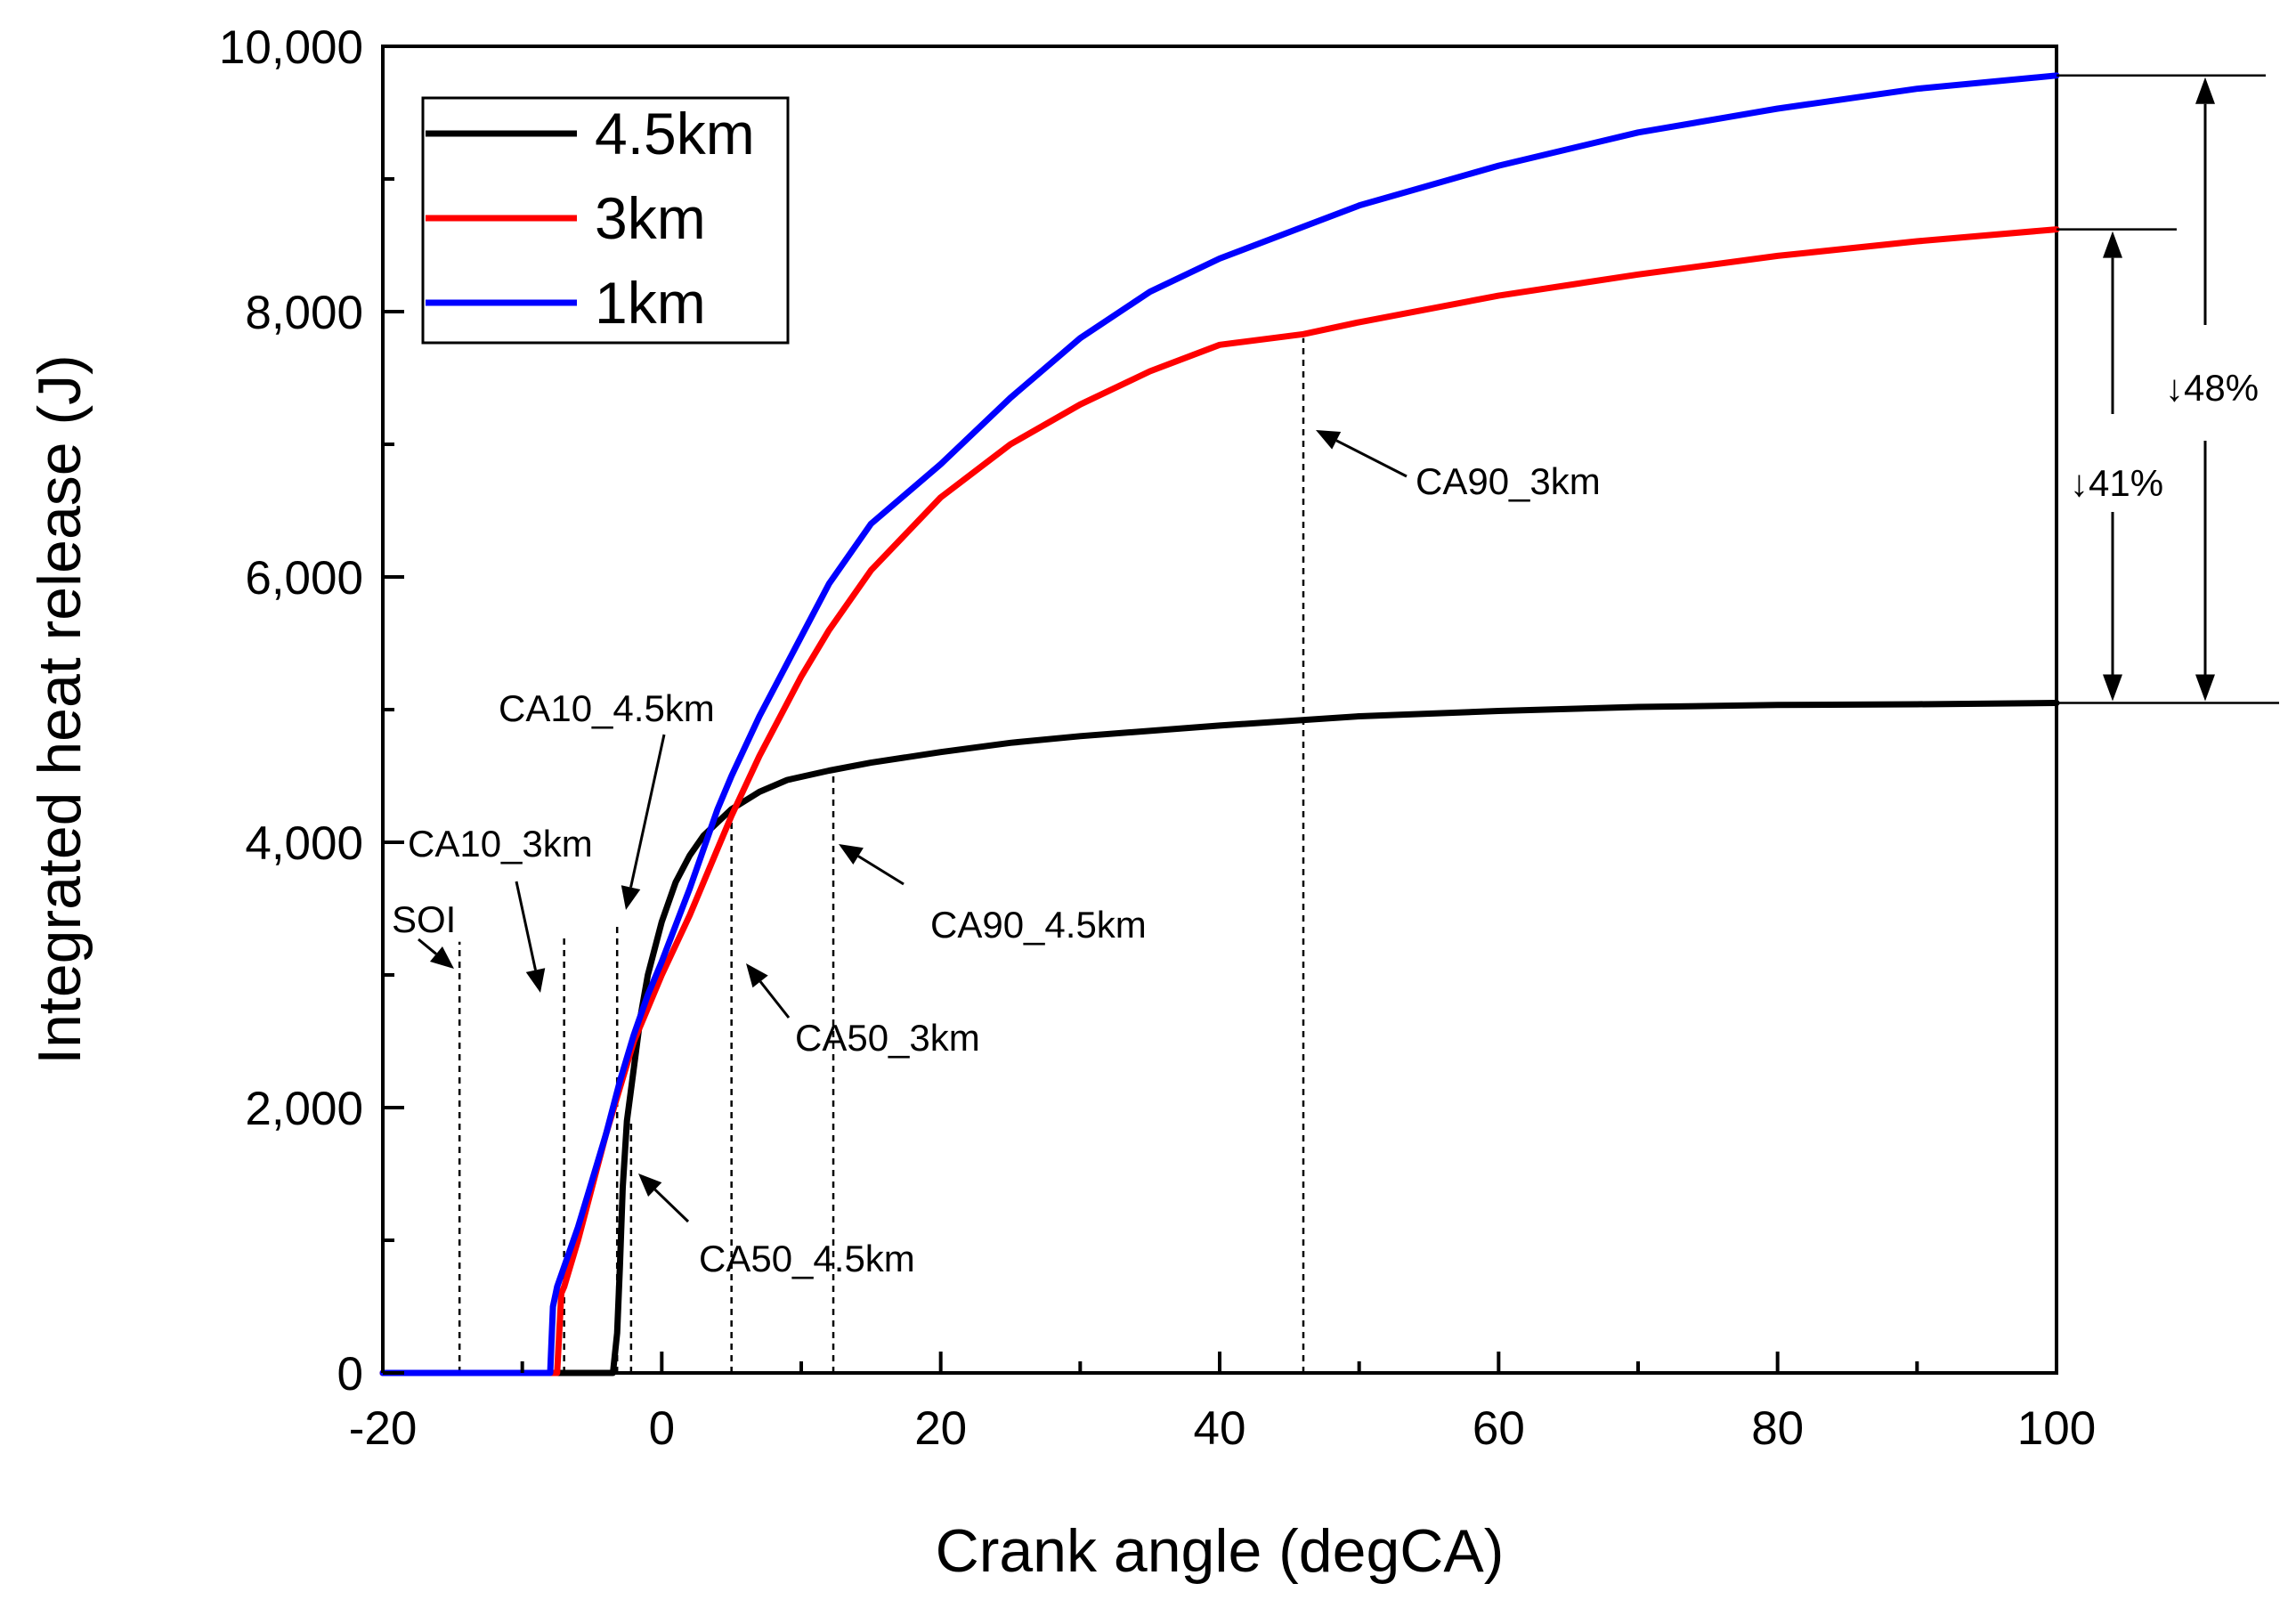 This screenshot has height=1616, width=2296. I want to click on x-tick-label: 20, so click(940, 1428).